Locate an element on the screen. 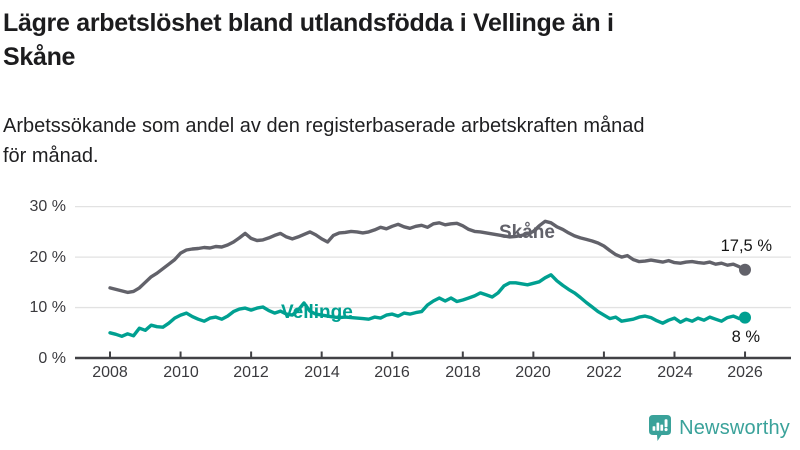  x-tick-label-2018: 2018 is located at coordinates (463, 372).